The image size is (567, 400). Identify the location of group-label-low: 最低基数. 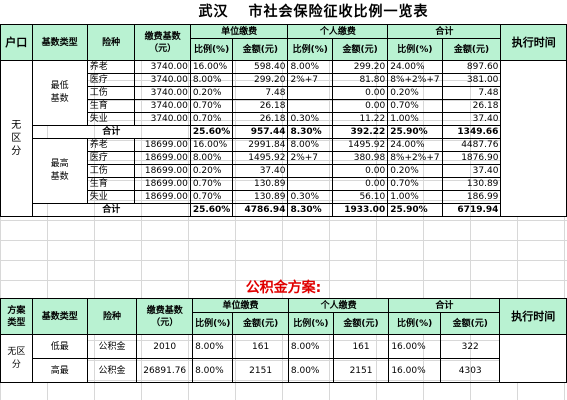
(59, 93).